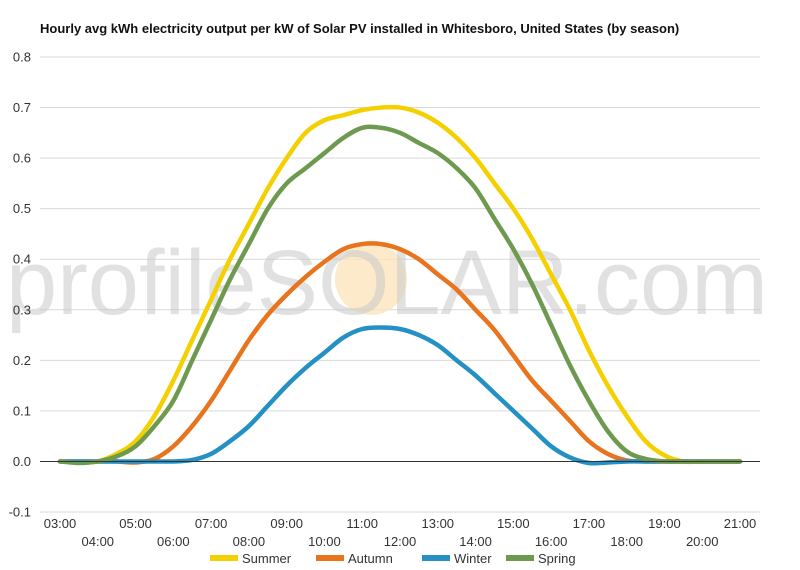 The image size is (800, 570). What do you see at coordinates (135, 523) in the screenshot?
I see `x-tick-label: 05:00` at bounding box center [135, 523].